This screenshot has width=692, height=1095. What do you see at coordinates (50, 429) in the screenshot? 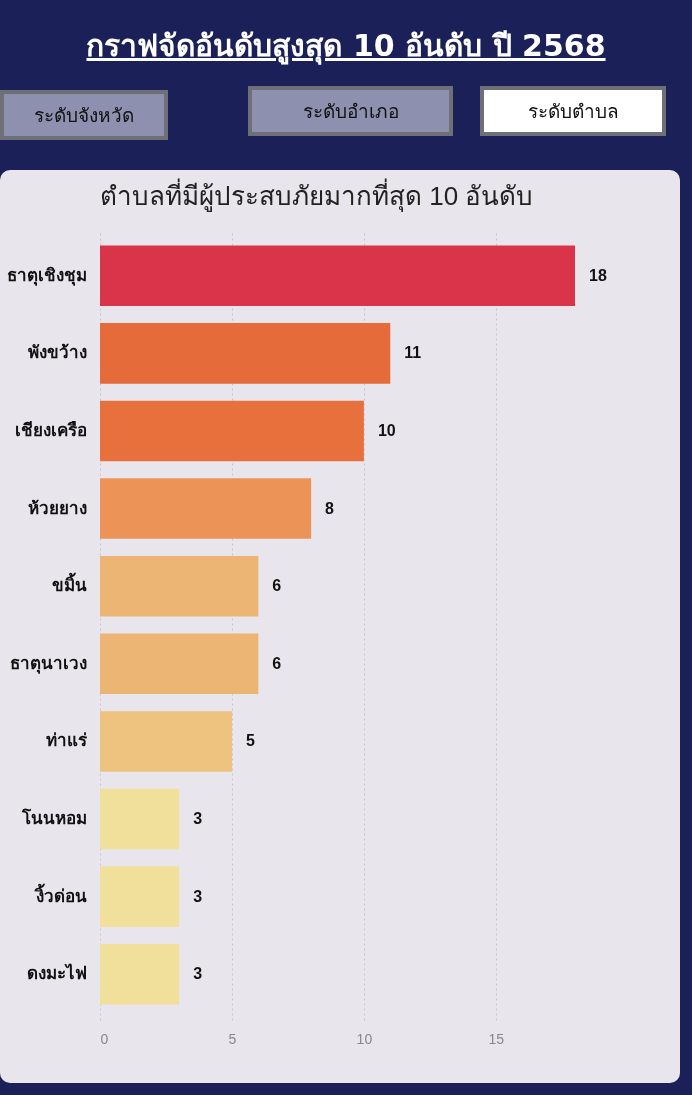
I see `y-tick-label: เชียงเครือ` at bounding box center [50, 429].